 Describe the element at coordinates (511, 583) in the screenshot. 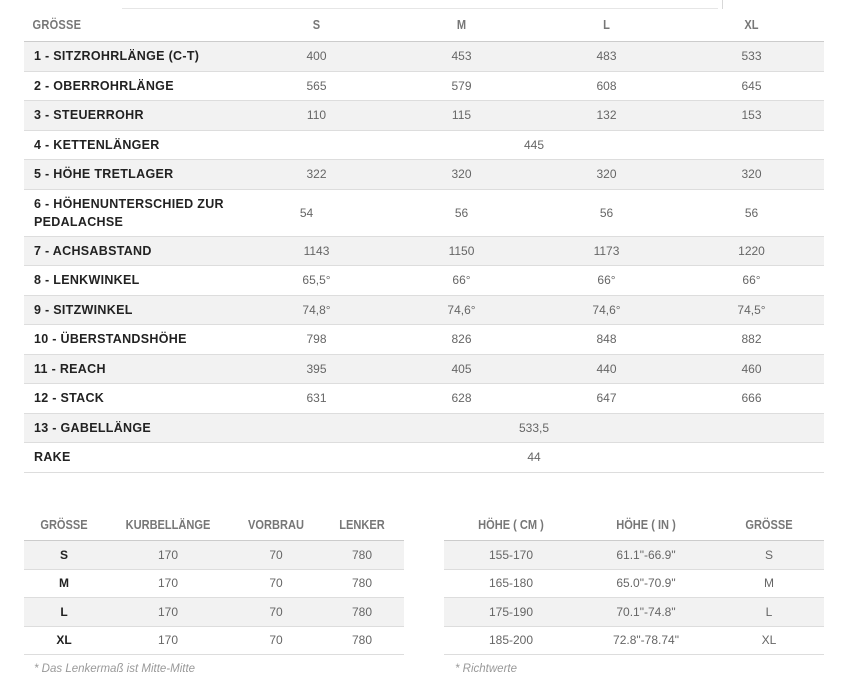

I see `size-guide-cell: 165-180` at that location.